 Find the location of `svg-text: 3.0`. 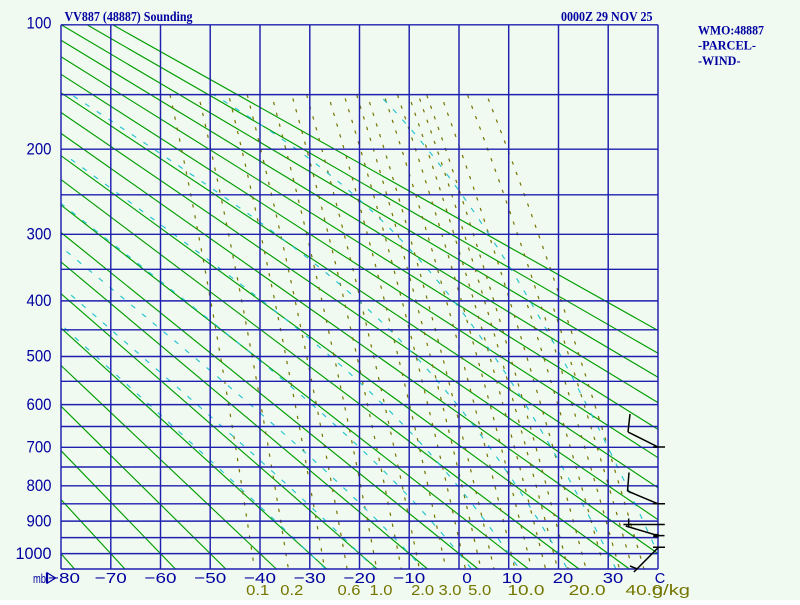

svg-text: 3.0 is located at coordinates (450, 590).